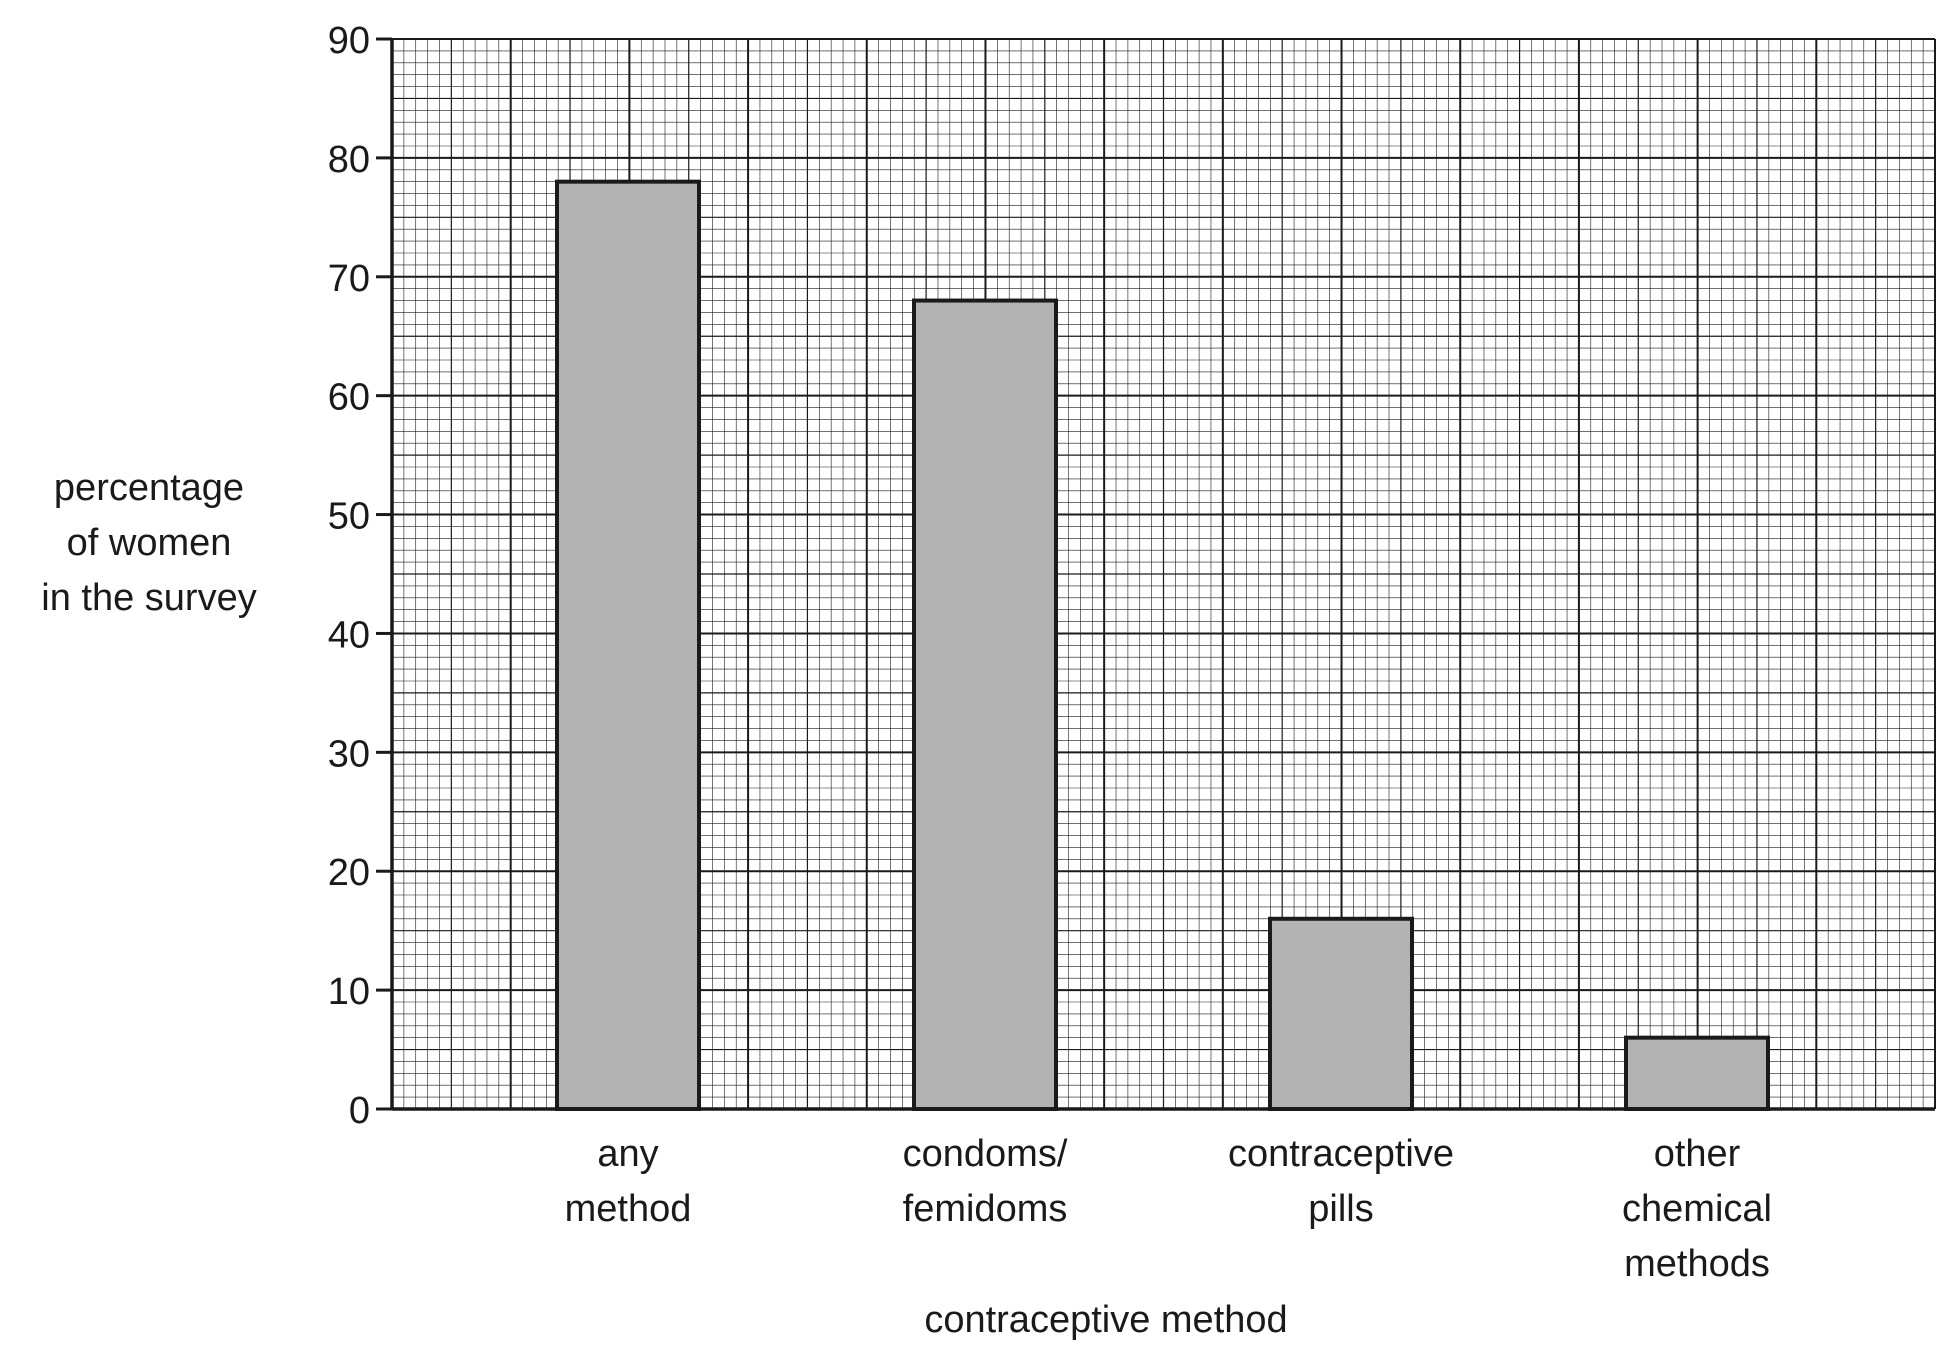  Describe the element at coordinates (349, 754) in the screenshot. I see `y-tick-label: 30` at that location.